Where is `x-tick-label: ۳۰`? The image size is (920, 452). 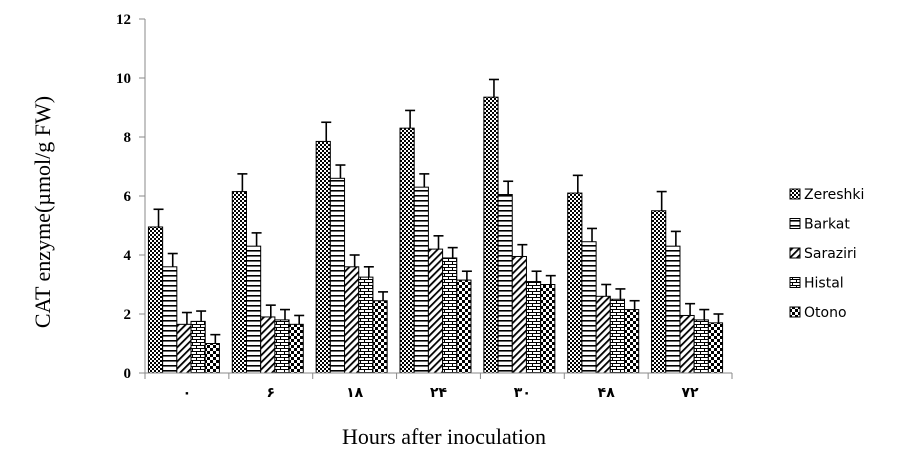 x-tick-label: ۳۰ is located at coordinates (522, 393).